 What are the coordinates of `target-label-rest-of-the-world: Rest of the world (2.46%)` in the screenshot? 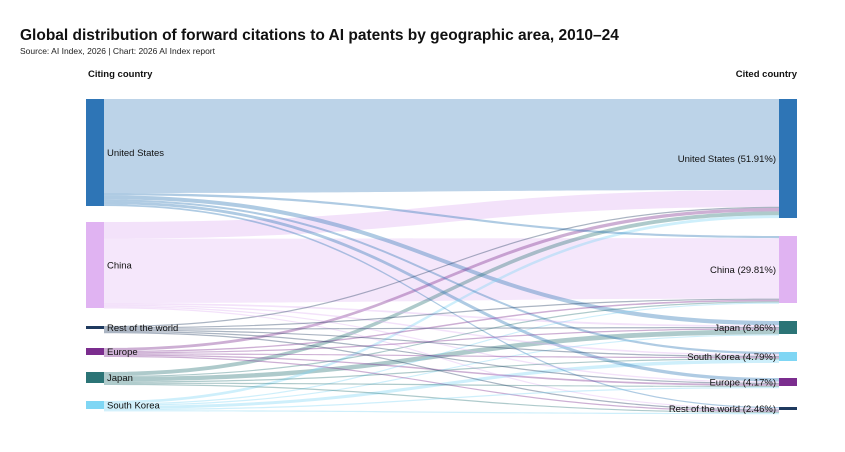 It's located at (722, 409).